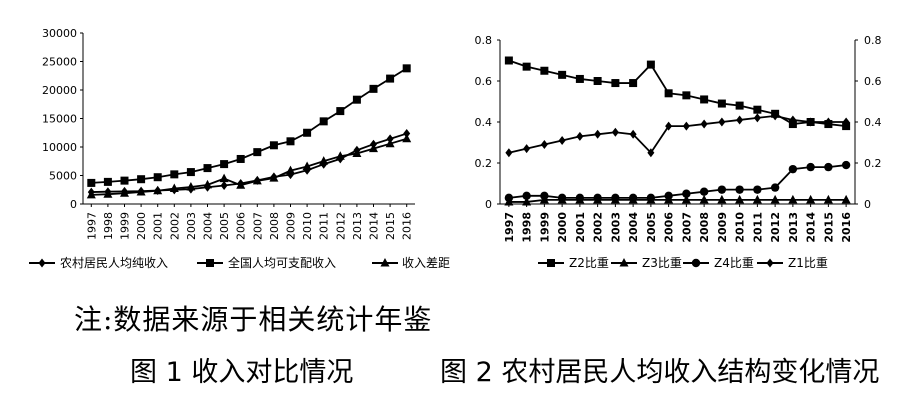 The width and height of the screenshot is (907, 403). What do you see at coordinates (662, 263) in the screenshot?
I see `chart2-legend-label: Z3比重` at bounding box center [662, 263].